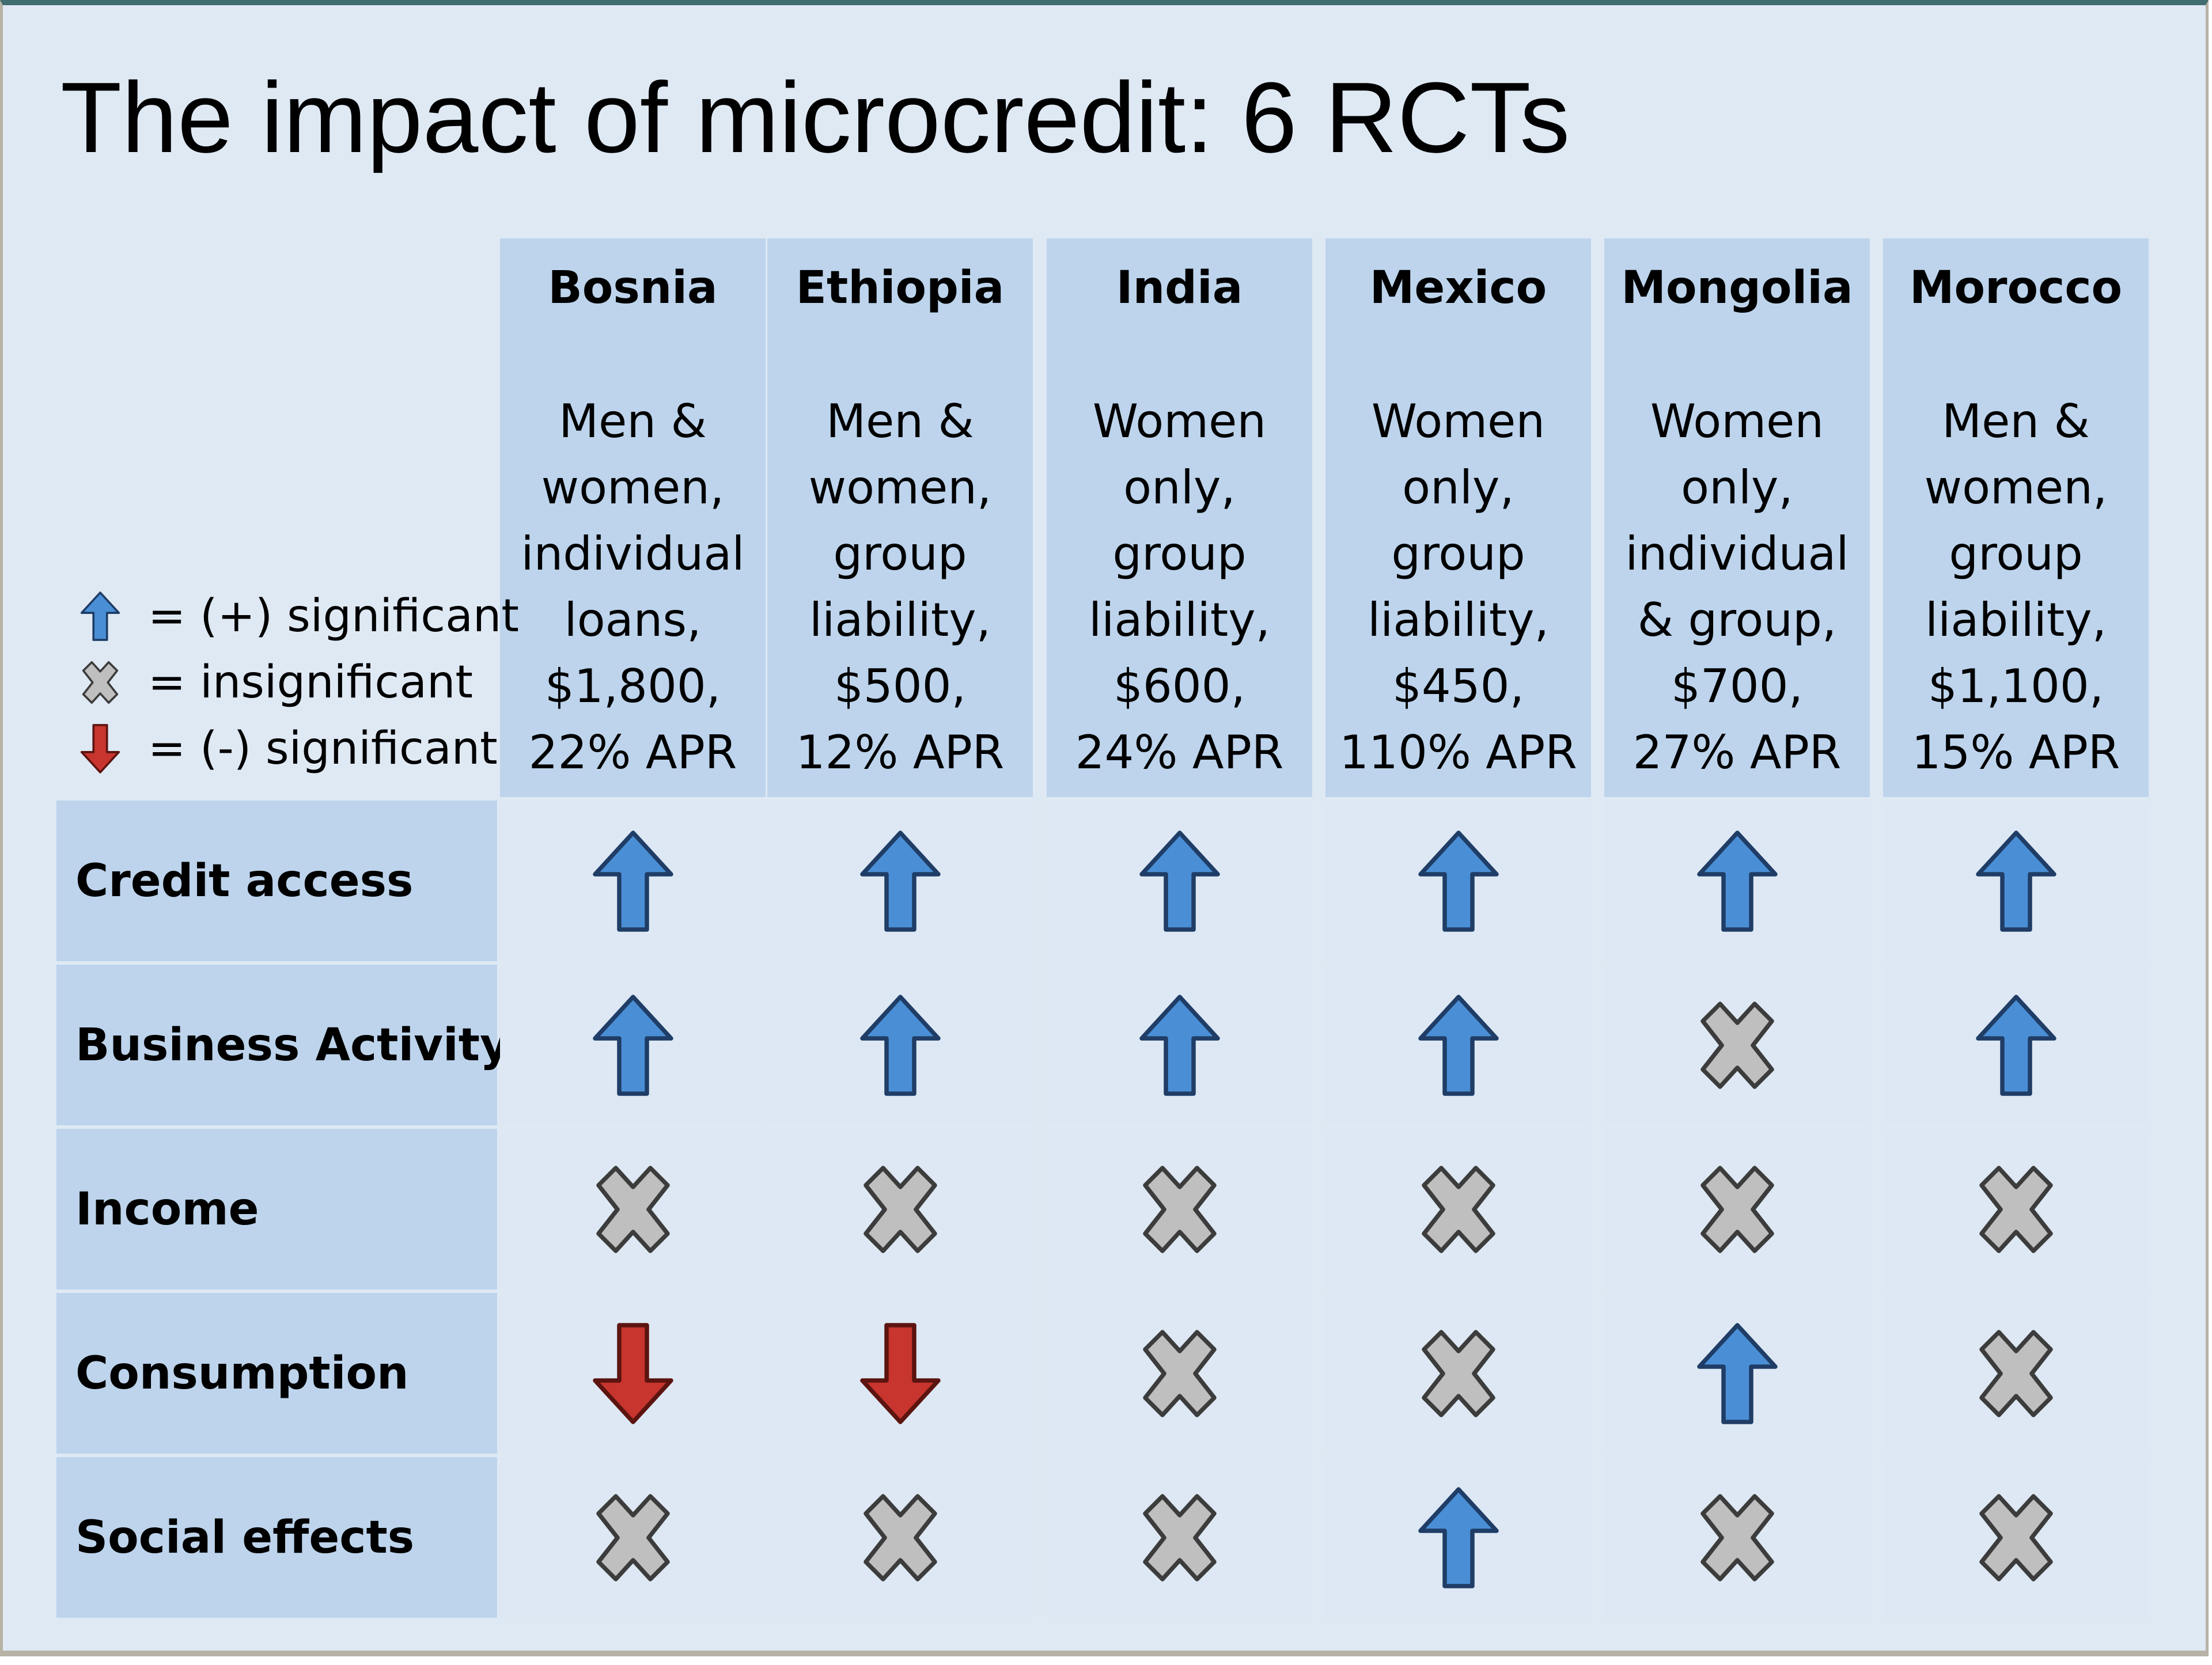 Image resolution: width=2212 pixels, height=1665 pixels. I want to click on outcome-label: Social effects, so click(276, 1537).